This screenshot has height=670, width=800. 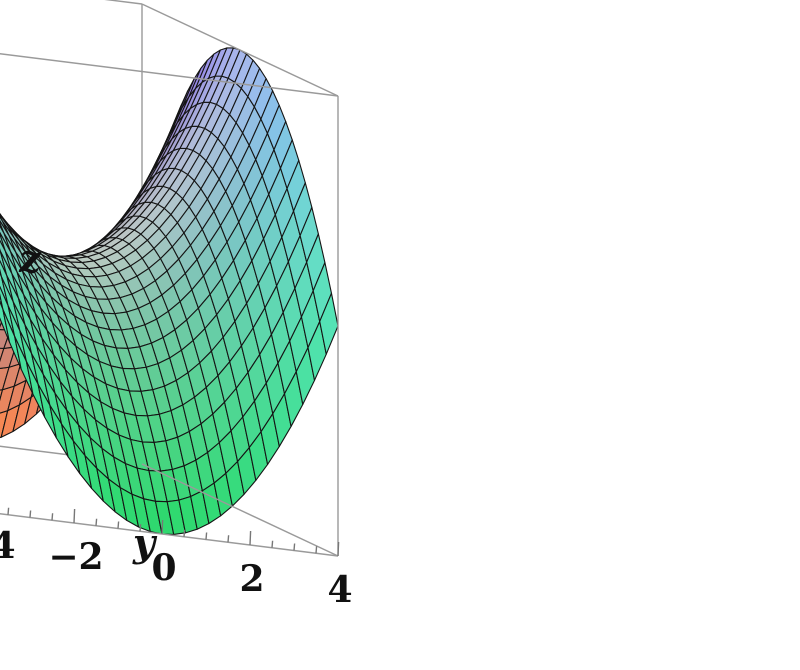 I want to click on surface-facet, so click(x=1, y=214).